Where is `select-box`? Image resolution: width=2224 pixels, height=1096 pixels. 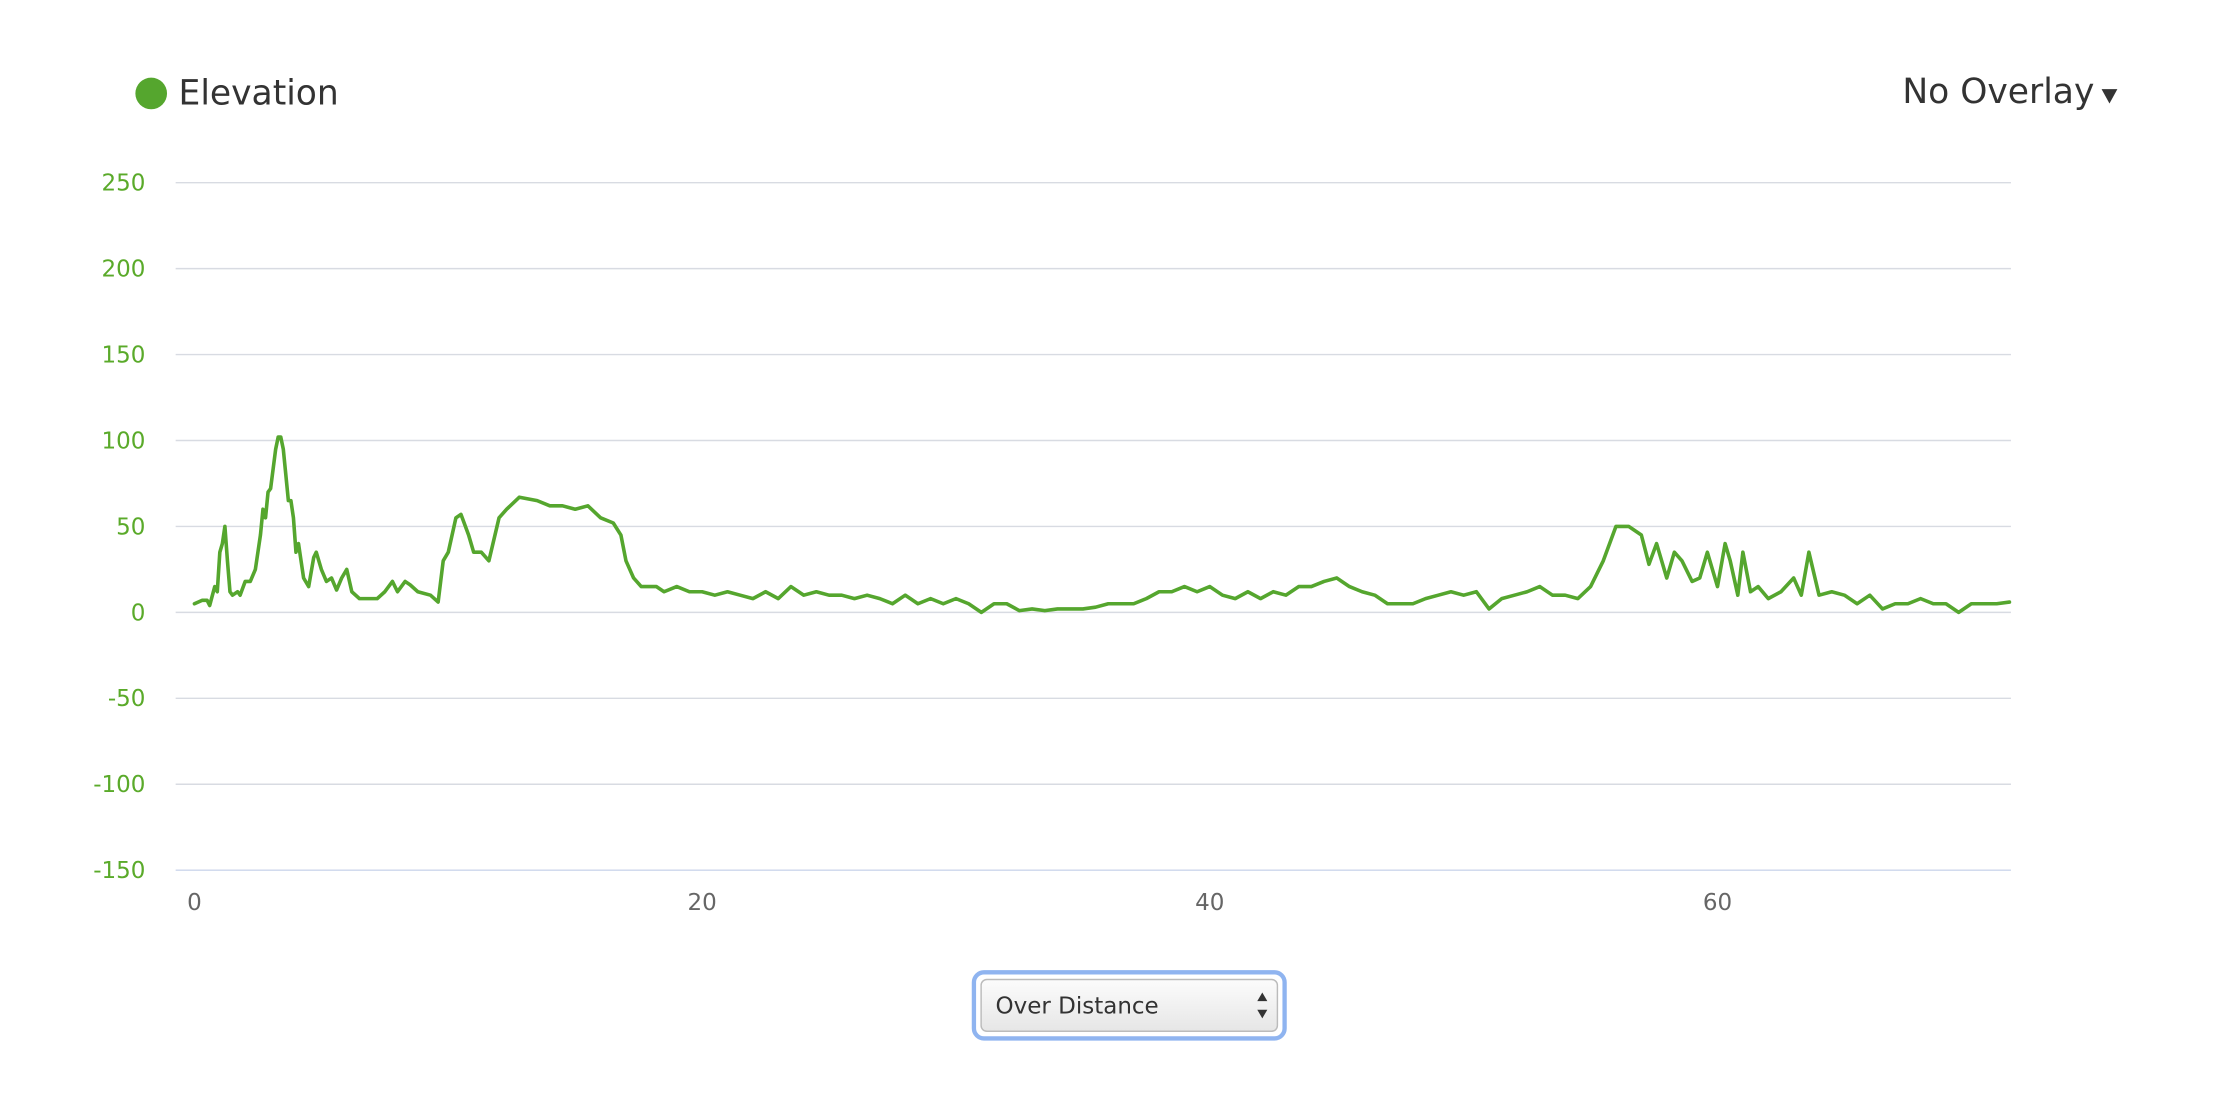
select-box is located at coordinates (1129, 1005).